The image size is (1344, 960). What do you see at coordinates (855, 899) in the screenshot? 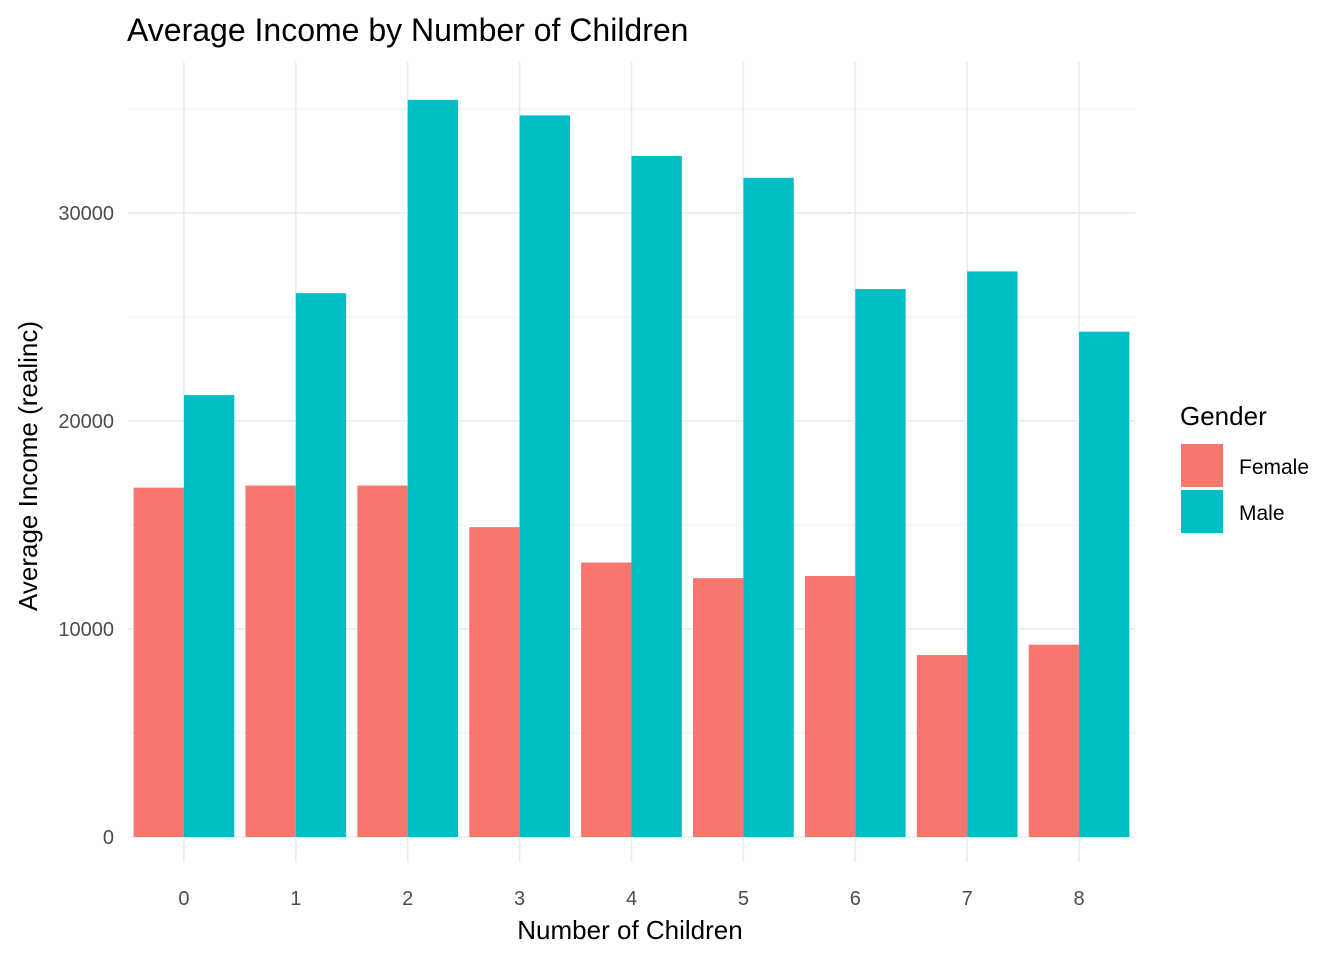
I see `x-tick-label: 6` at bounding box center [855, 899].